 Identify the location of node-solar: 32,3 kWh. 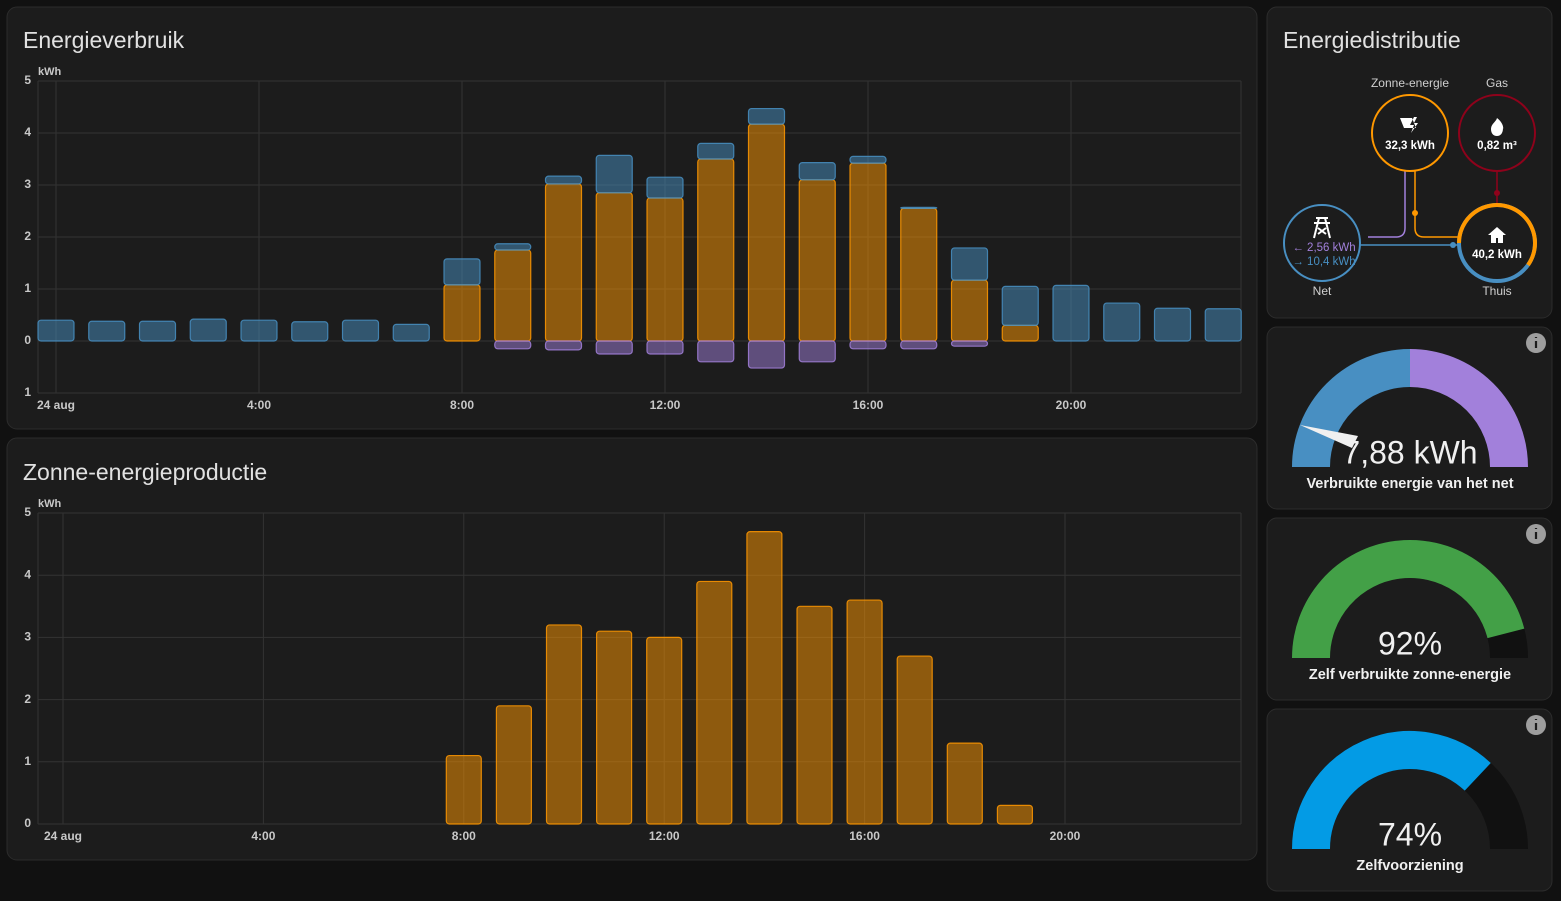
(1410, 133).